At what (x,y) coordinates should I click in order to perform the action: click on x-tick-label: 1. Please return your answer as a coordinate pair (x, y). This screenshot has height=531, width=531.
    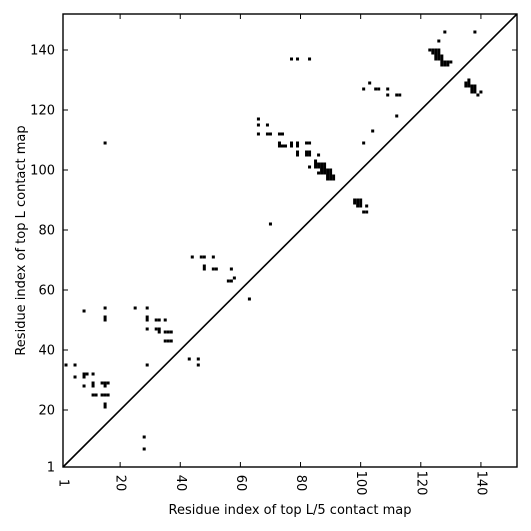
    Looking at the image, I should click on (63, 483).